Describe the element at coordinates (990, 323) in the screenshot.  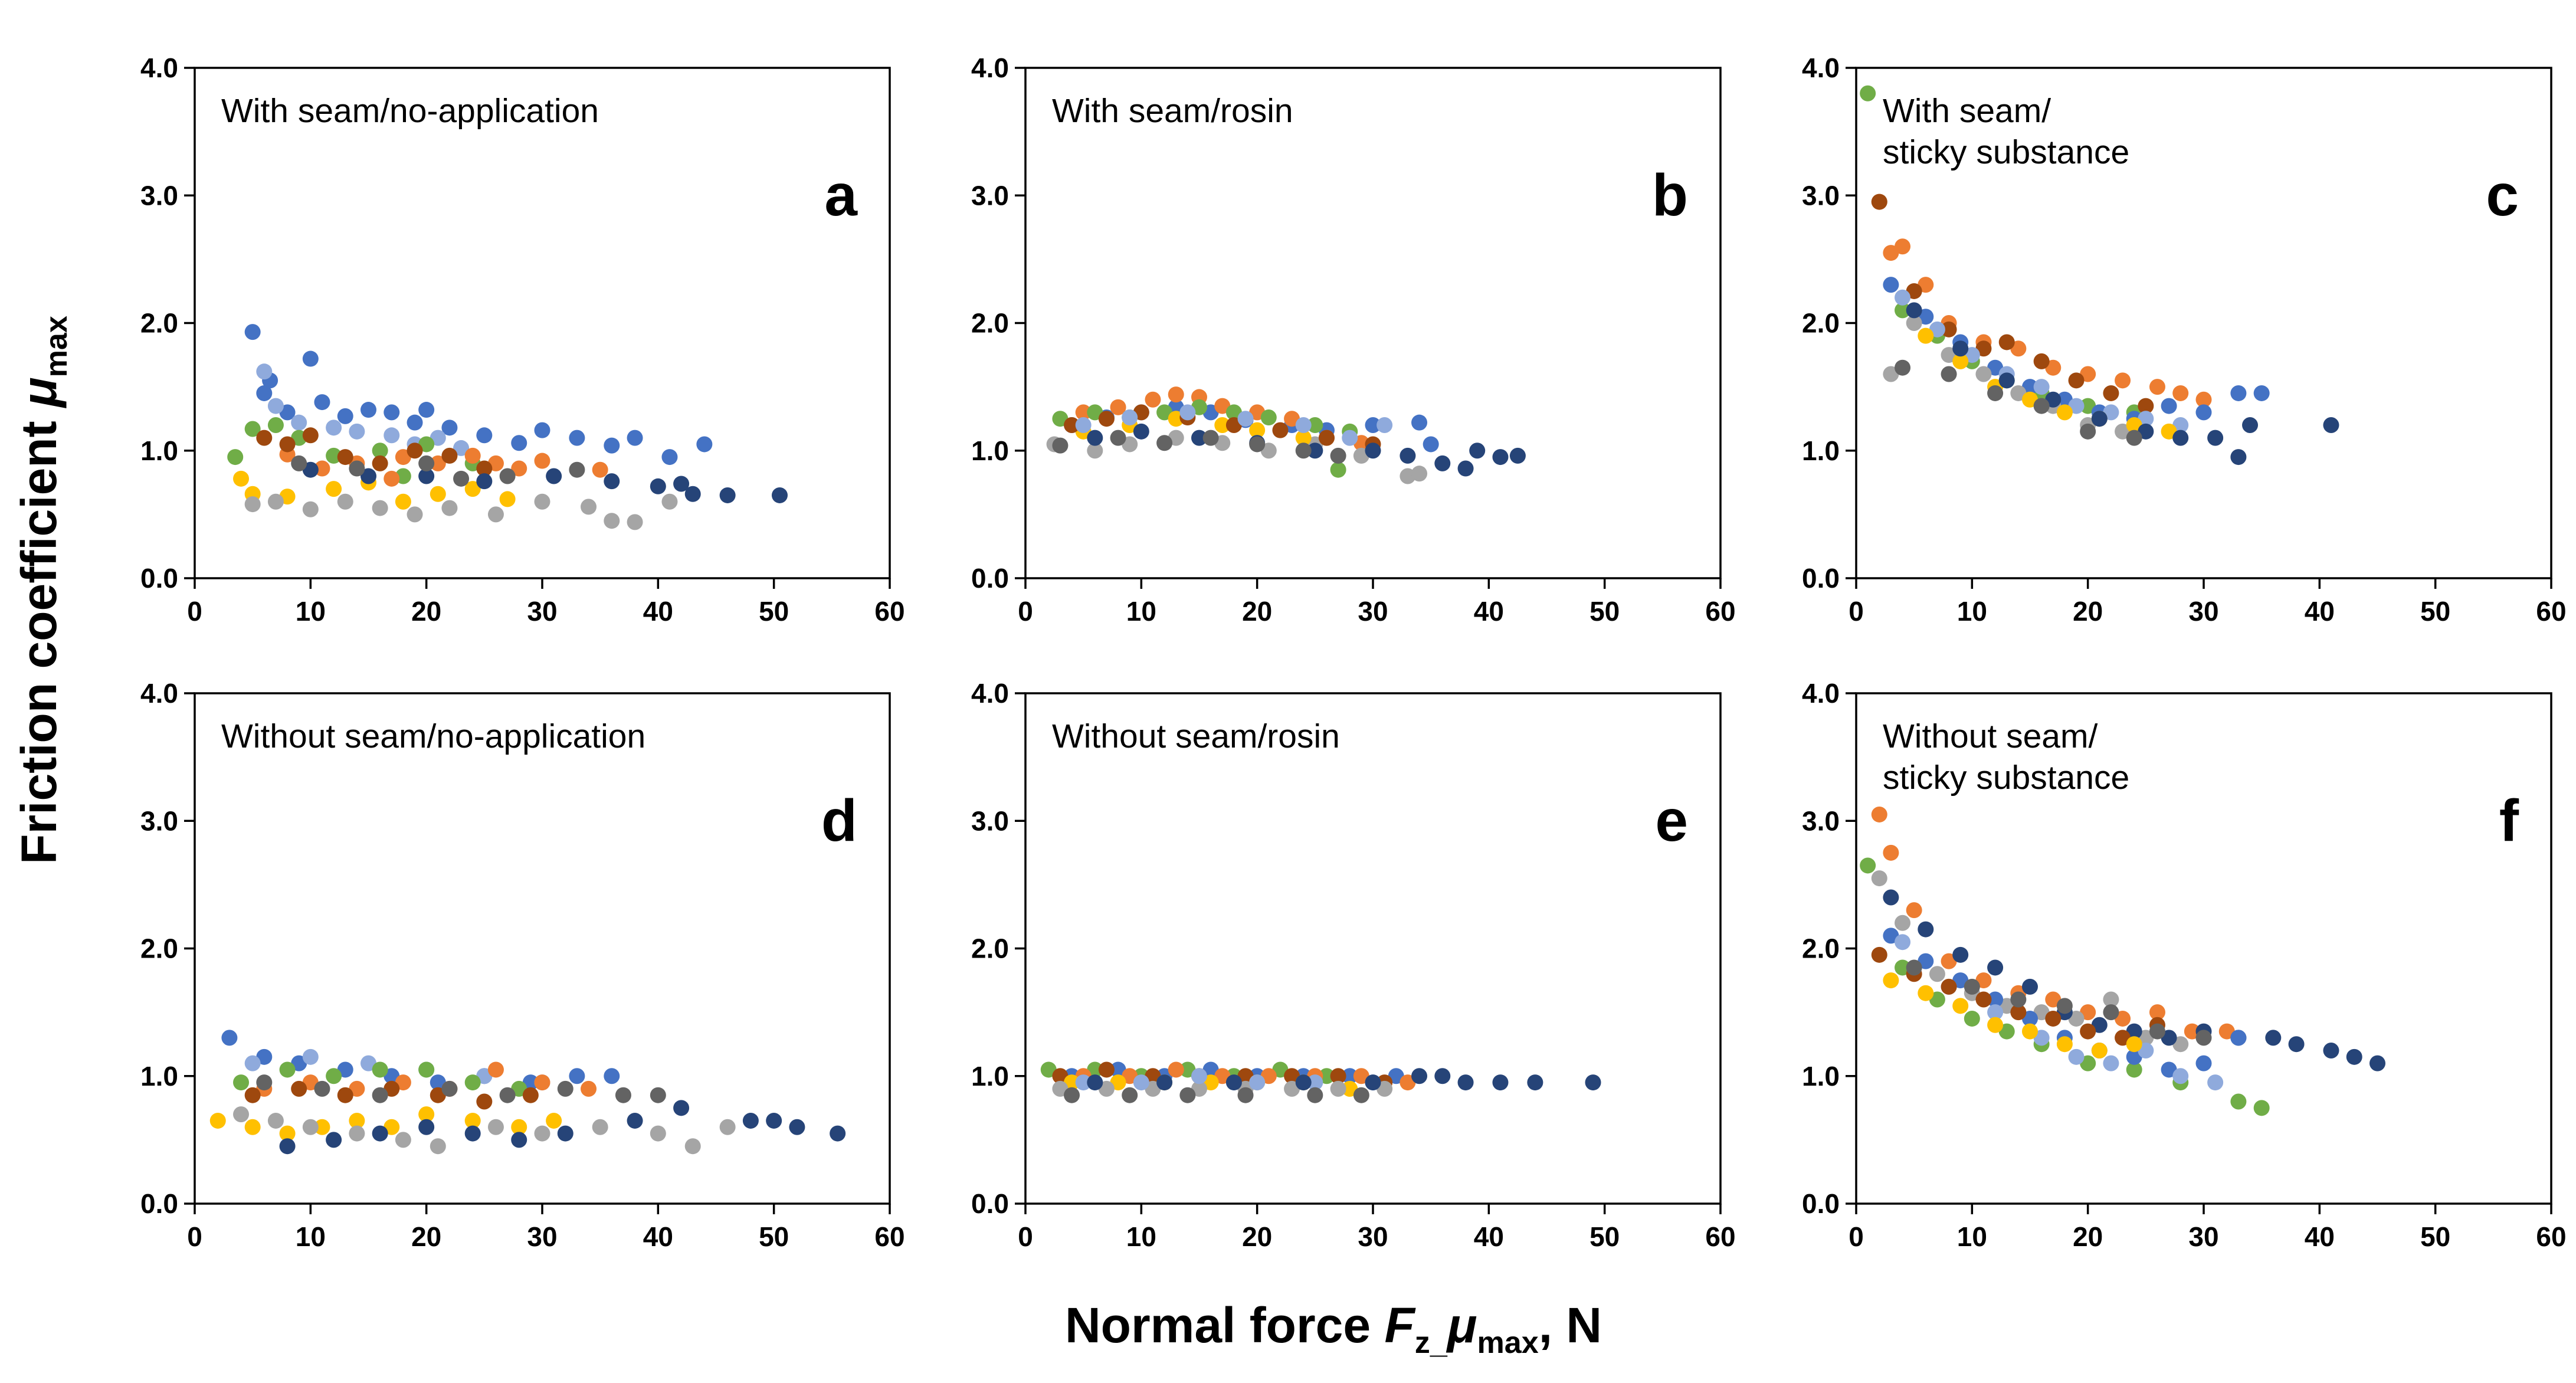
I see `y-tick-label: 2.0` at that location.